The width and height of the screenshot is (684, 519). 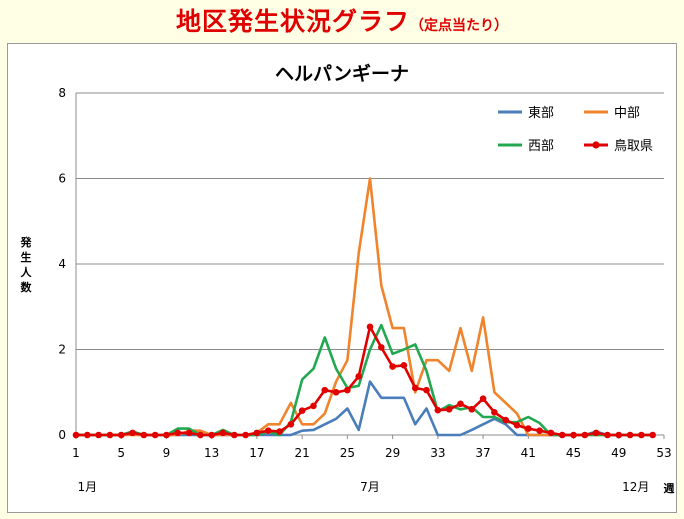 What do you see at coordinates (87, 487) in the screenshot?
I see `x-month-label: 1月` at bounding box center [87, 487].